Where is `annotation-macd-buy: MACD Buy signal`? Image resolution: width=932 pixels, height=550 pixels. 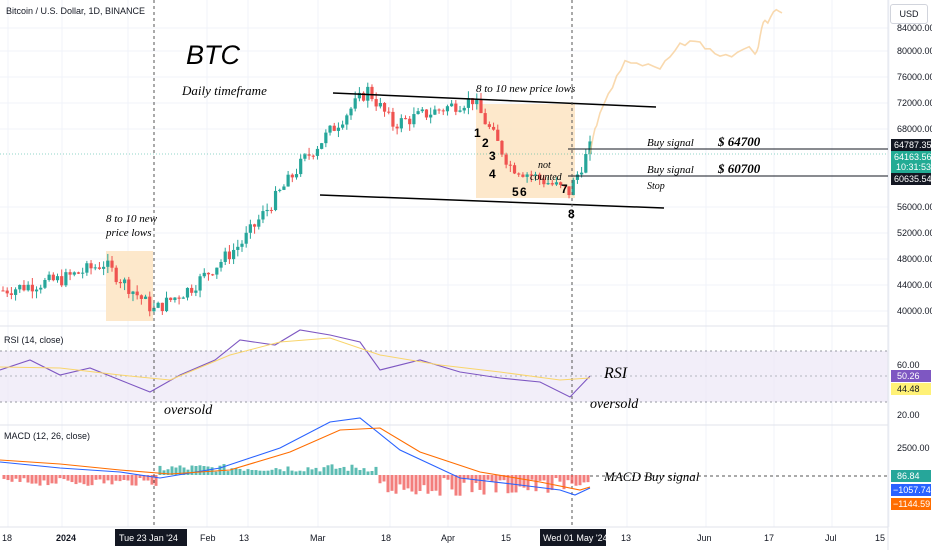
annotation-macd-buy: MACD Buy signal is located at coordinates (651, 476).